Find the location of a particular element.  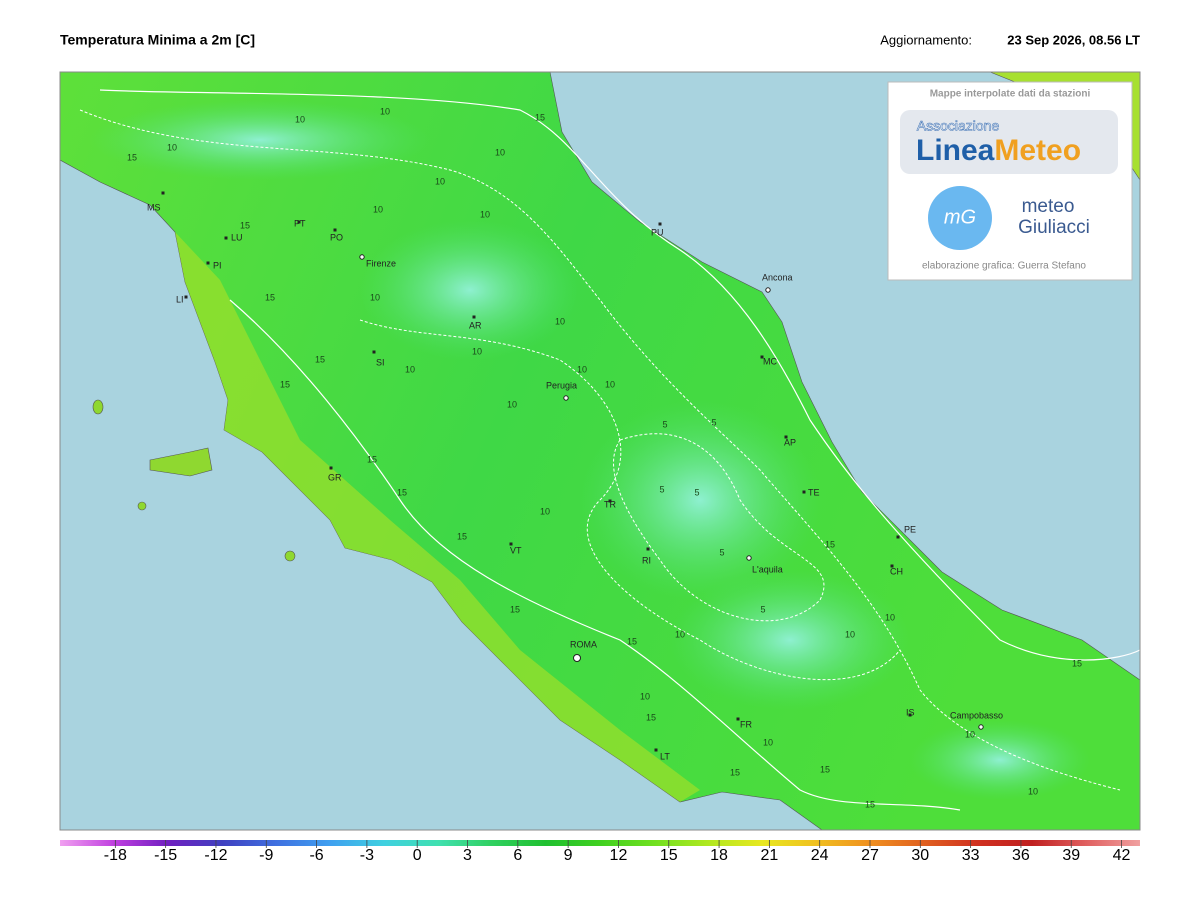

colorbar-tick-label: 21 is located at coordinates (769, 855).